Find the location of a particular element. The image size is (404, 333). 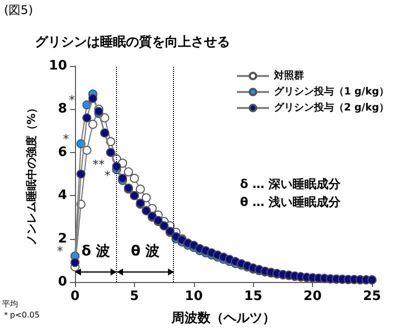

y-tick-label: 6 is located at coordinates (62, 152).